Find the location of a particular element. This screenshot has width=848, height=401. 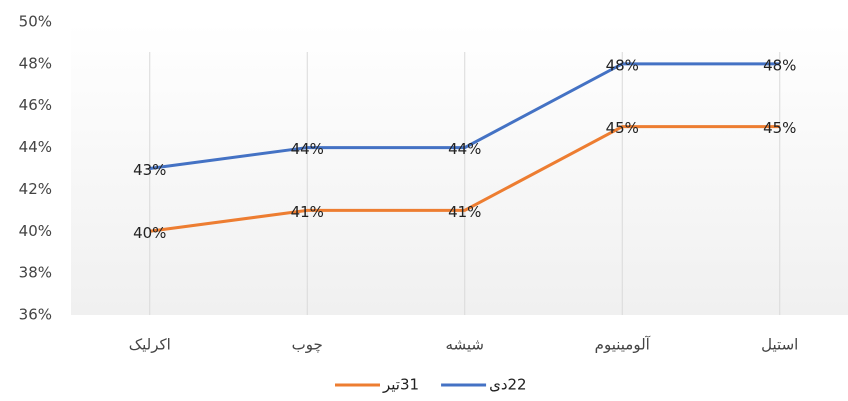

y-tick-label: 50% is located at coordinates (35, 22).